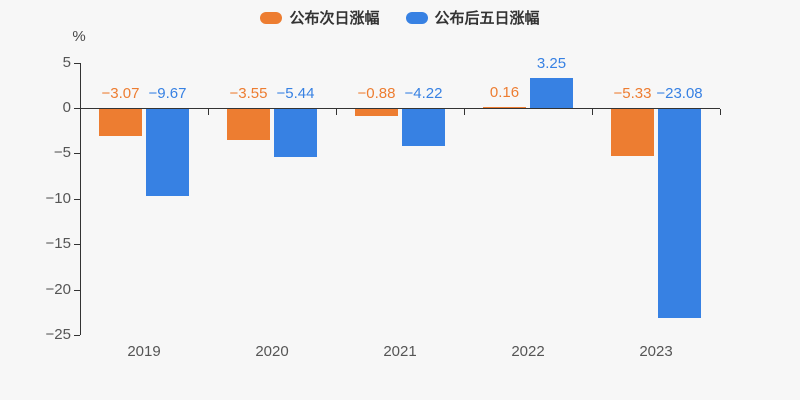 The height and width of the screenshot is (400, 800). What do you see at coordinates (58, 289) in the screenshot?
I see `y-tick-label: −20` at bounding box center [58, 289].